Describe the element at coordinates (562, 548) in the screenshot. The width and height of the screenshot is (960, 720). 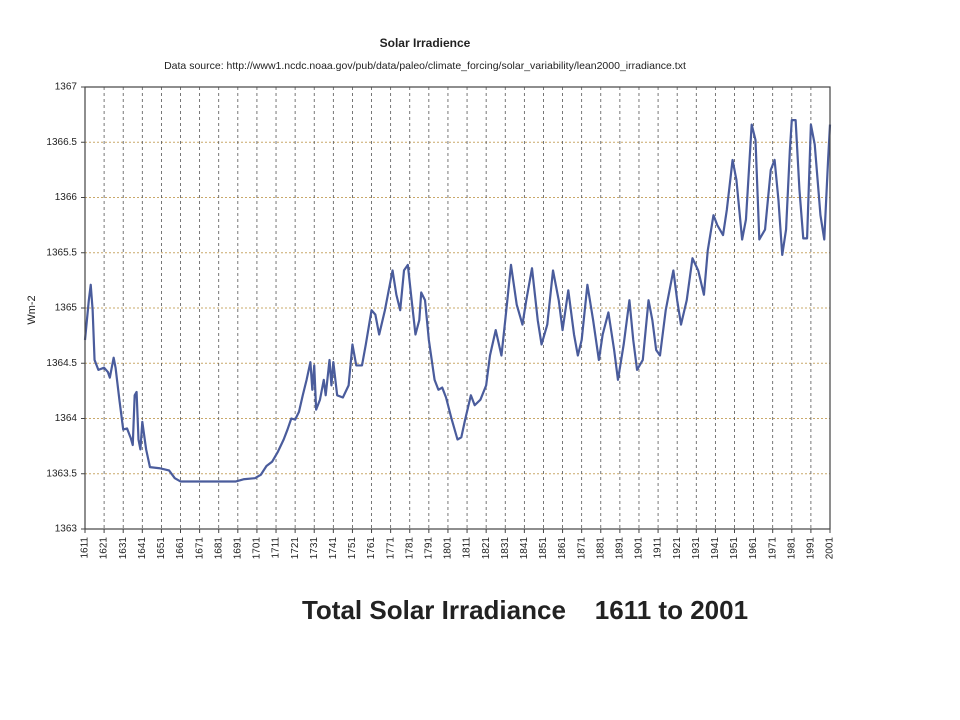
I see `x-tick-label: 1861` at that location.